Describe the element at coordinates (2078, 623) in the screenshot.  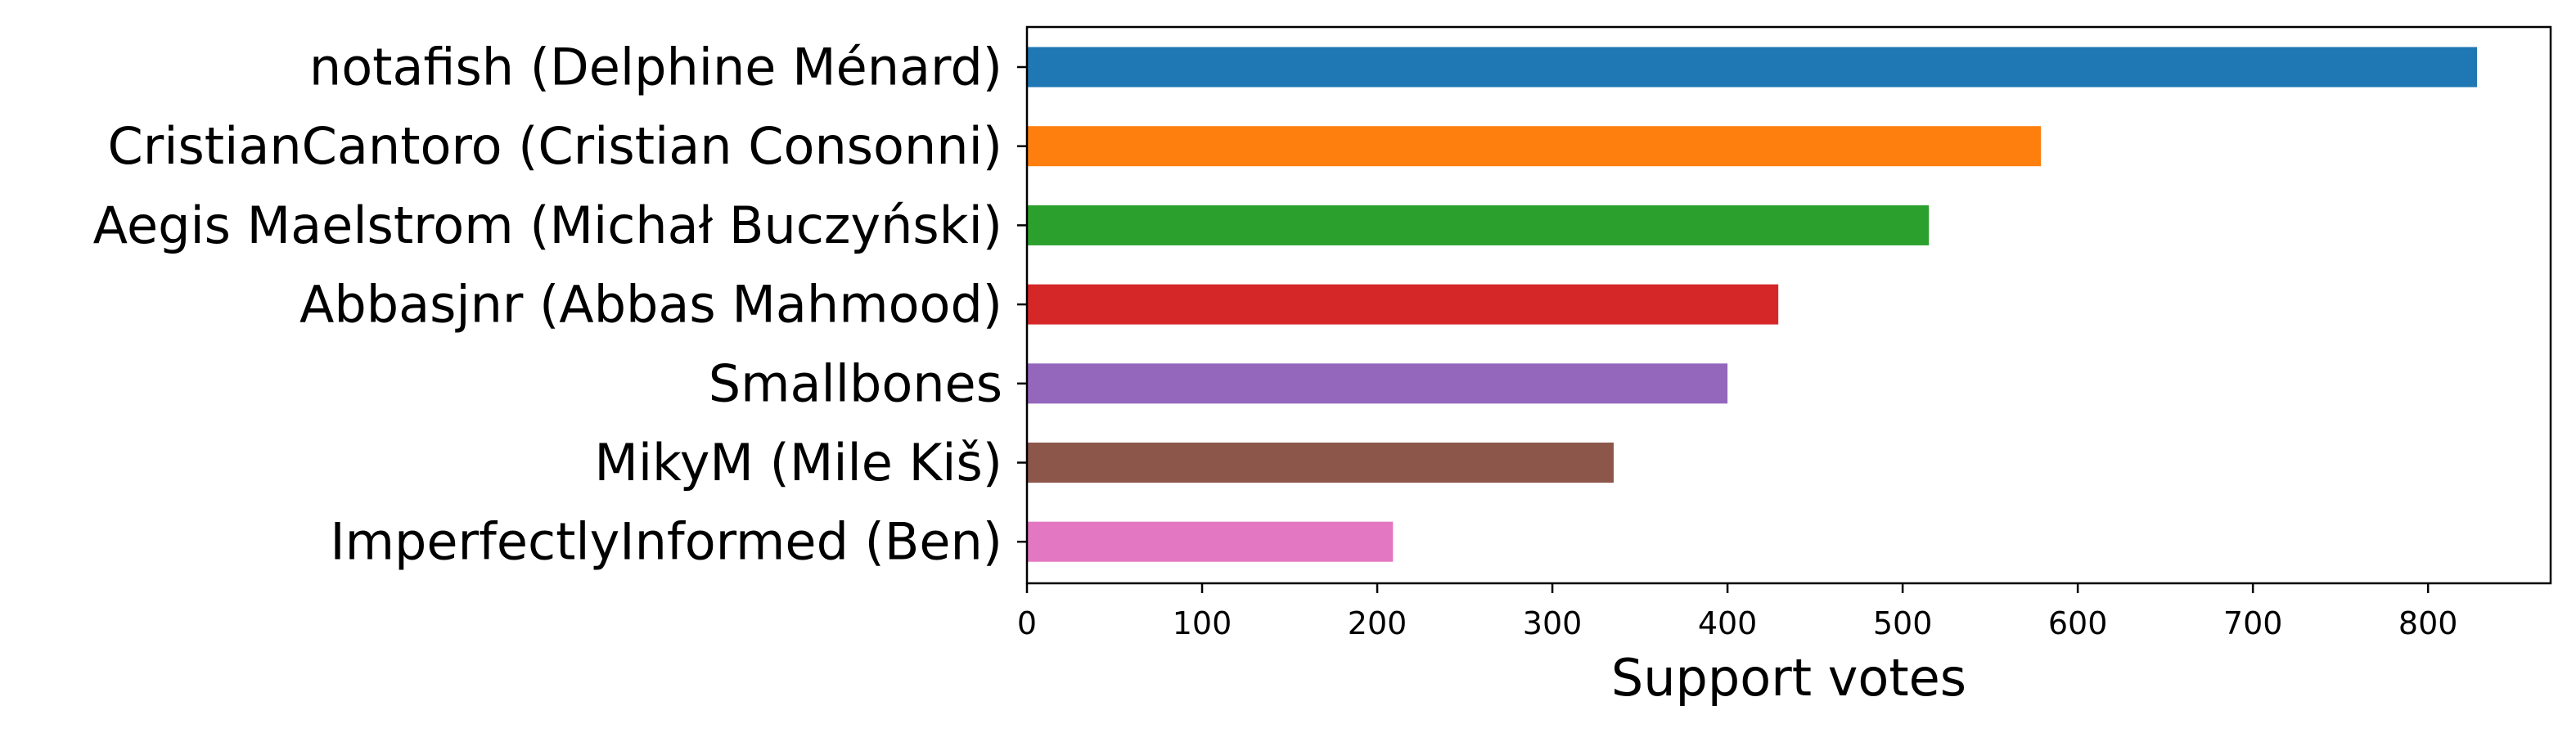
I see `x-tick-label: 600` at that location.